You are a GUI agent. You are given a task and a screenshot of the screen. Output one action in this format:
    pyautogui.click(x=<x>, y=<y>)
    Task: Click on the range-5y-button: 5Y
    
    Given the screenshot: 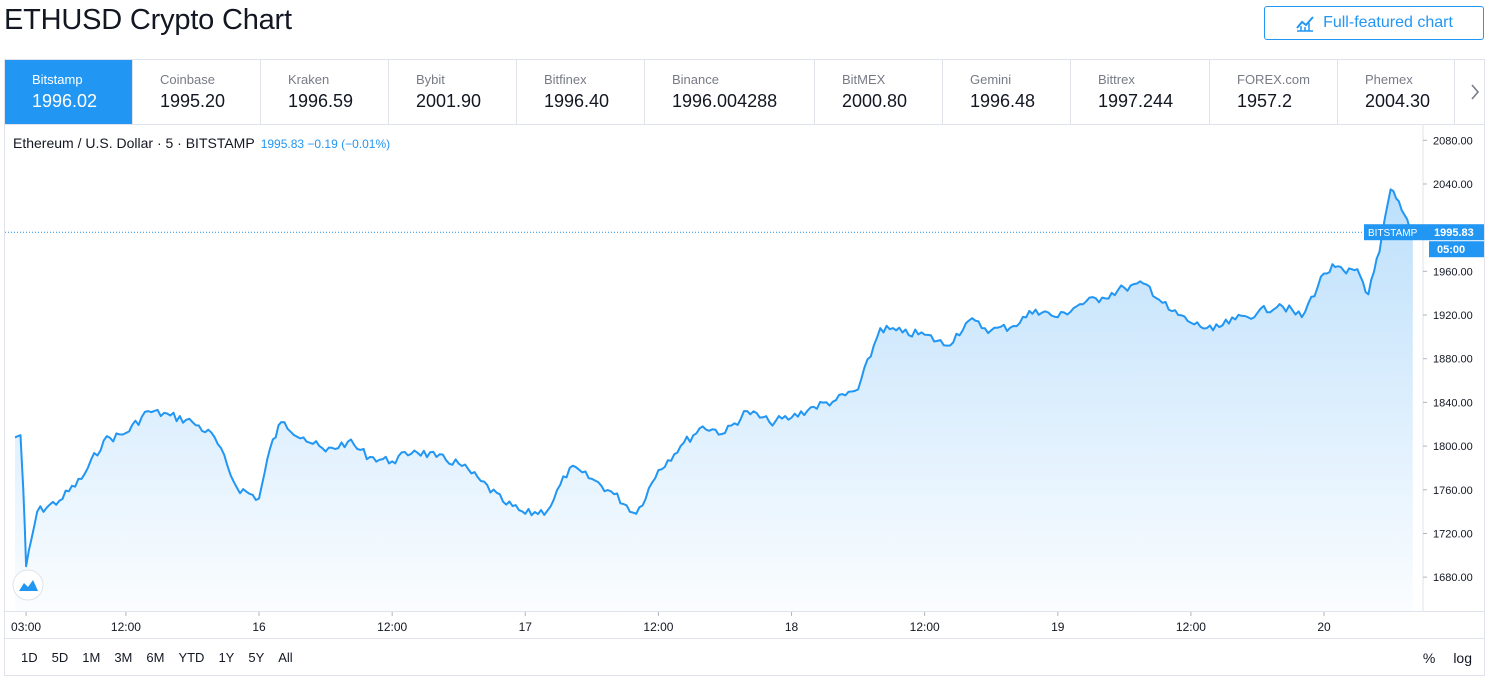 What is the action you would take?
    pyautogui.click(x=256, y=657)
    